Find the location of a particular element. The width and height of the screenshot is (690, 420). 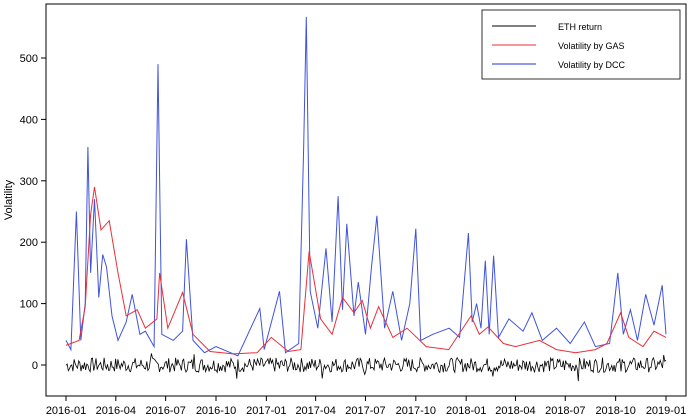

x-tick-label: 2016-04 is located at coordinates (116, 411).